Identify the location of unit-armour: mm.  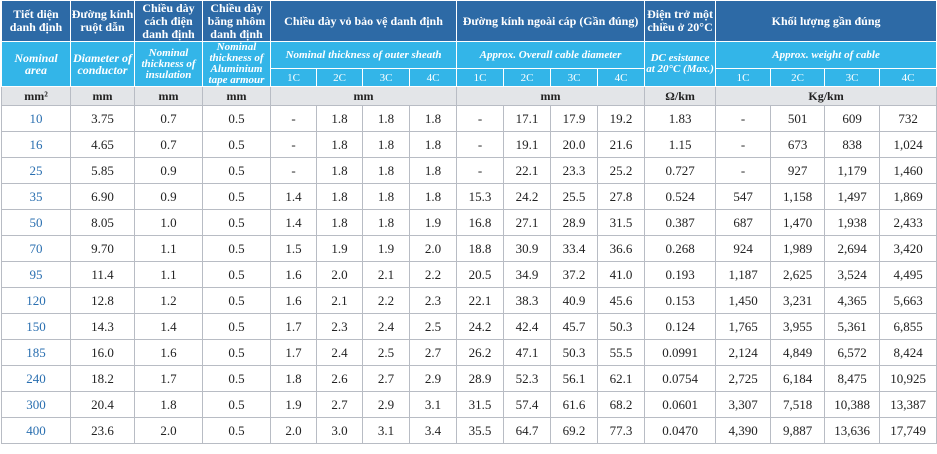
(236, 96).